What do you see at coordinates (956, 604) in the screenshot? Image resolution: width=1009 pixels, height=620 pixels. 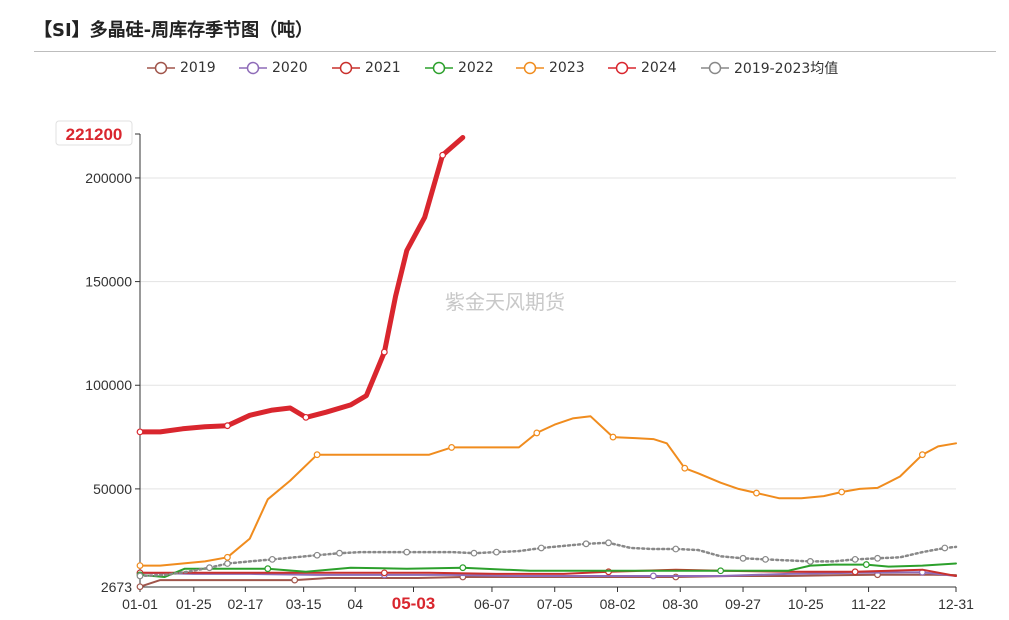 I see `x-tick-label: 12-31` at bounding box center [956, 604].